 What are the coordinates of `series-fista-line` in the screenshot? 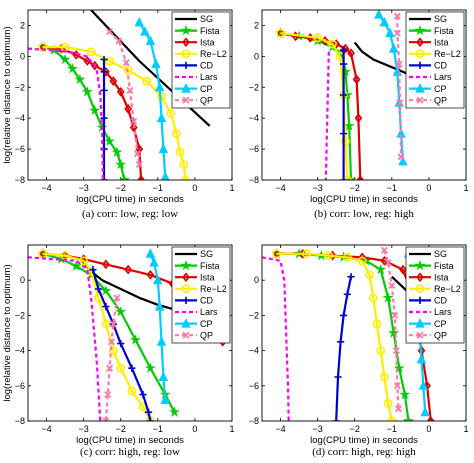 It's located at (109, 332).